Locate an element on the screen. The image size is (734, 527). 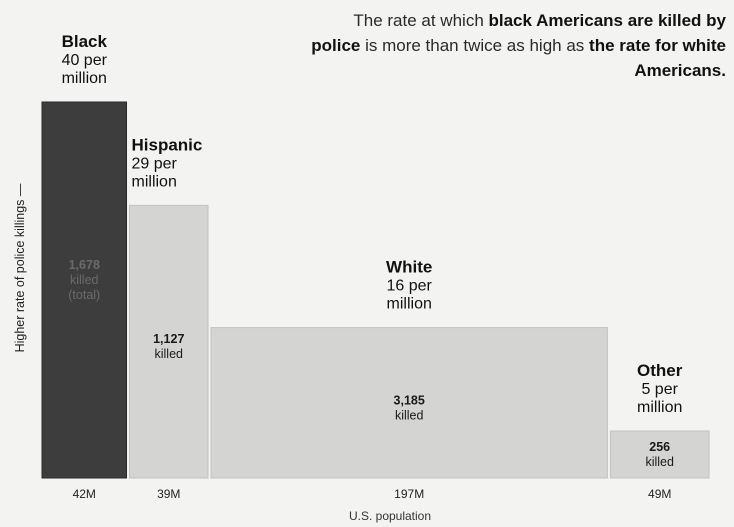
rate-label-black: 40 per is located at coordinates (85, 60).